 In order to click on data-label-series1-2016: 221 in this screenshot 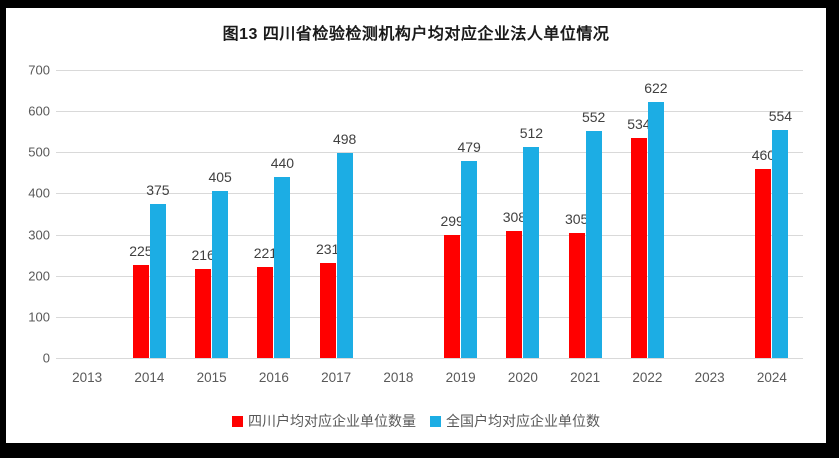, I will do `click(265, 253)`.